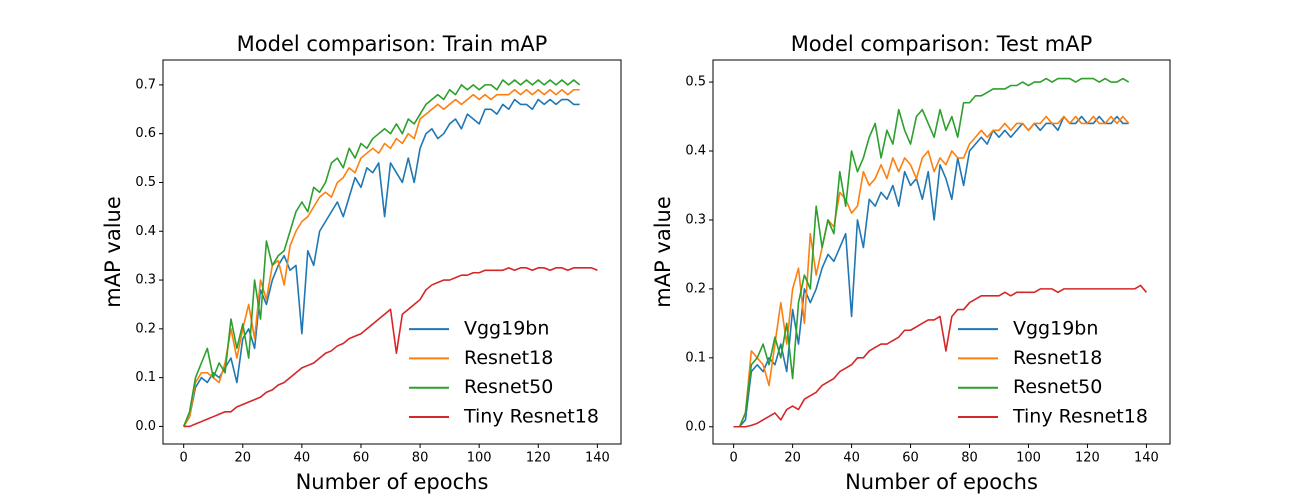 This screenshot has width=1300, height=500. Describe the element at coordinates (942, 44) in the screenshot. I see `chart-title: Model comparison: Test mAP` at that location.